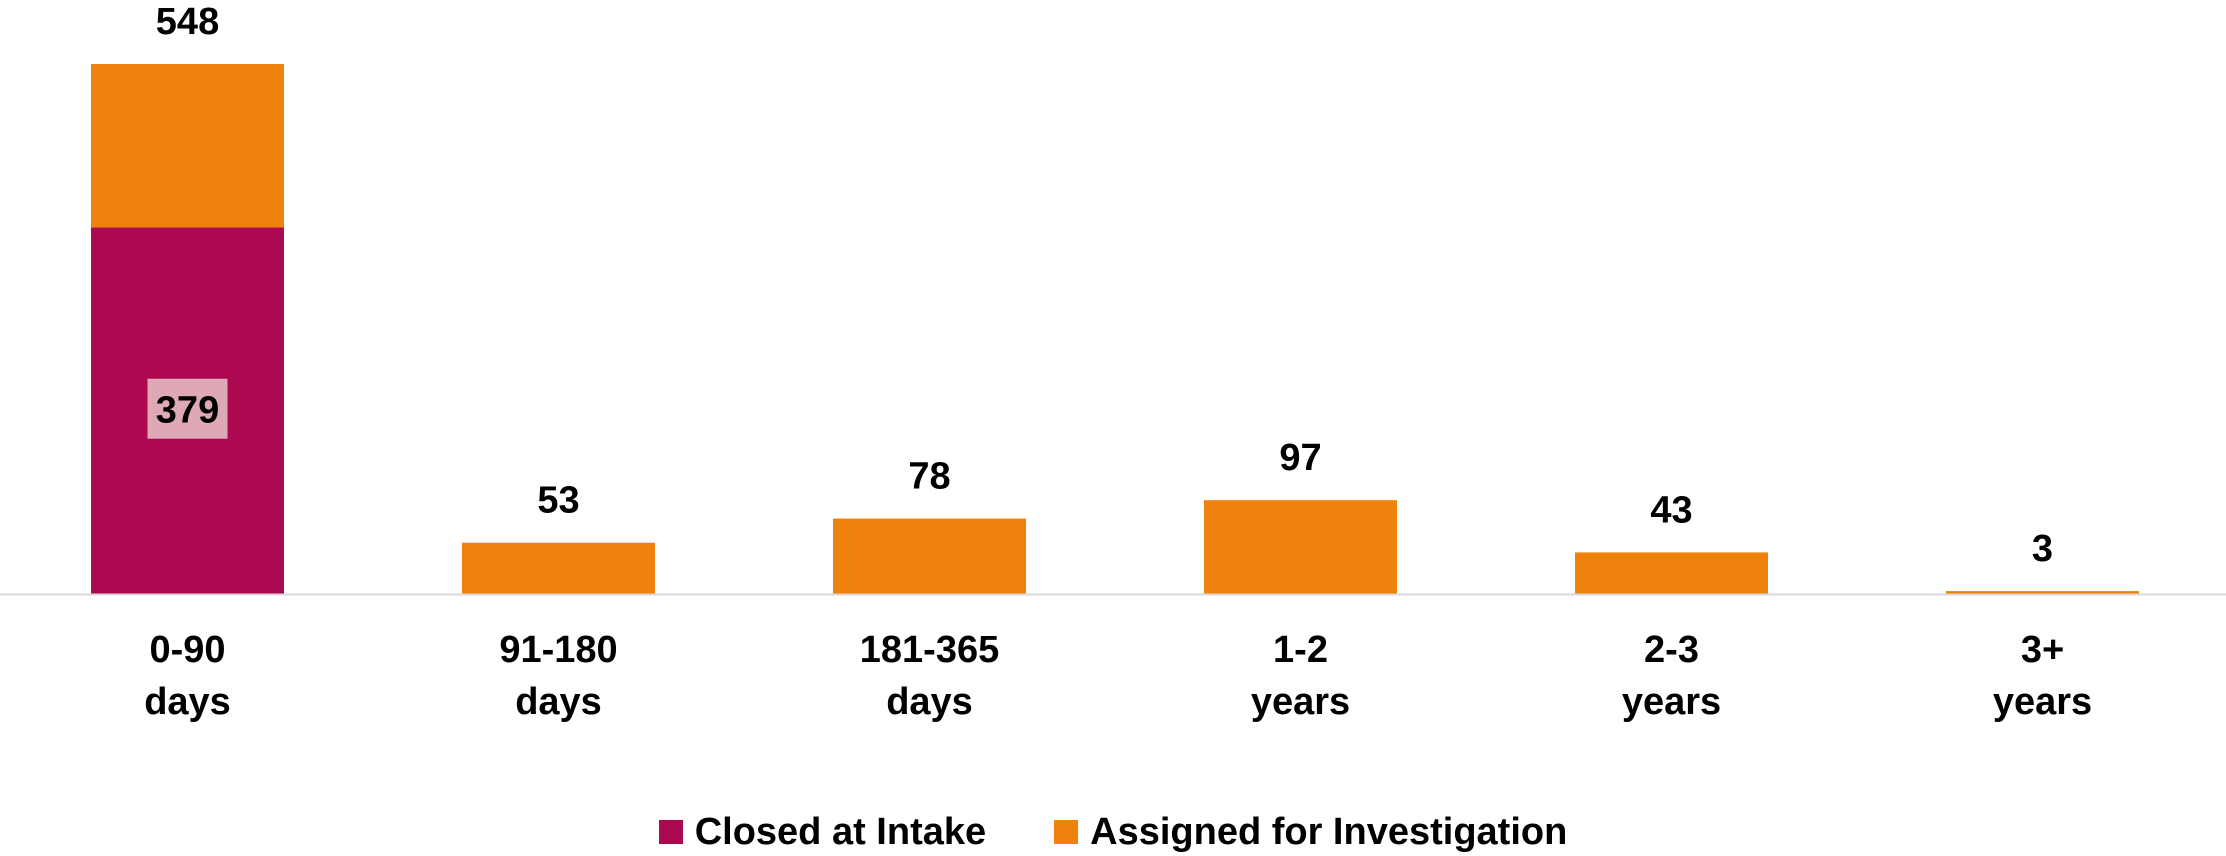 The width and height of the screenshot is (2226, 856). What do you see at coordinates (1300, 458) in the screenshot?
I see `data-label-total-3: 97` at bounding box center [1300, 458].